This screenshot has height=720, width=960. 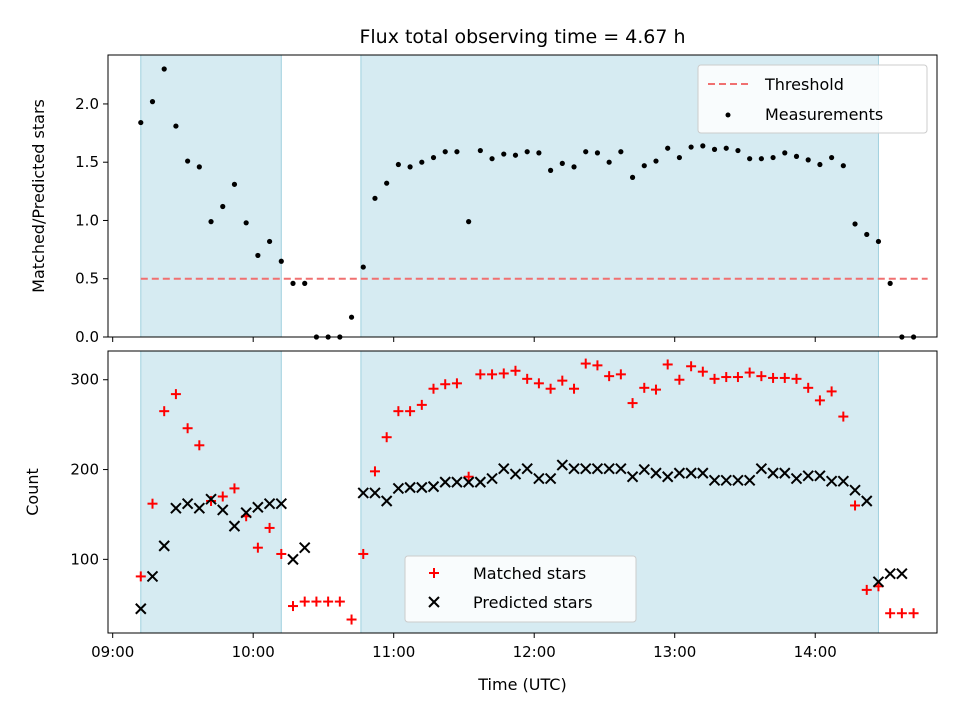 What do you see at coordinates (393, 652) in the screenshot?
I see `x-tick-label: 11:00` at bounding box center [393, 652].